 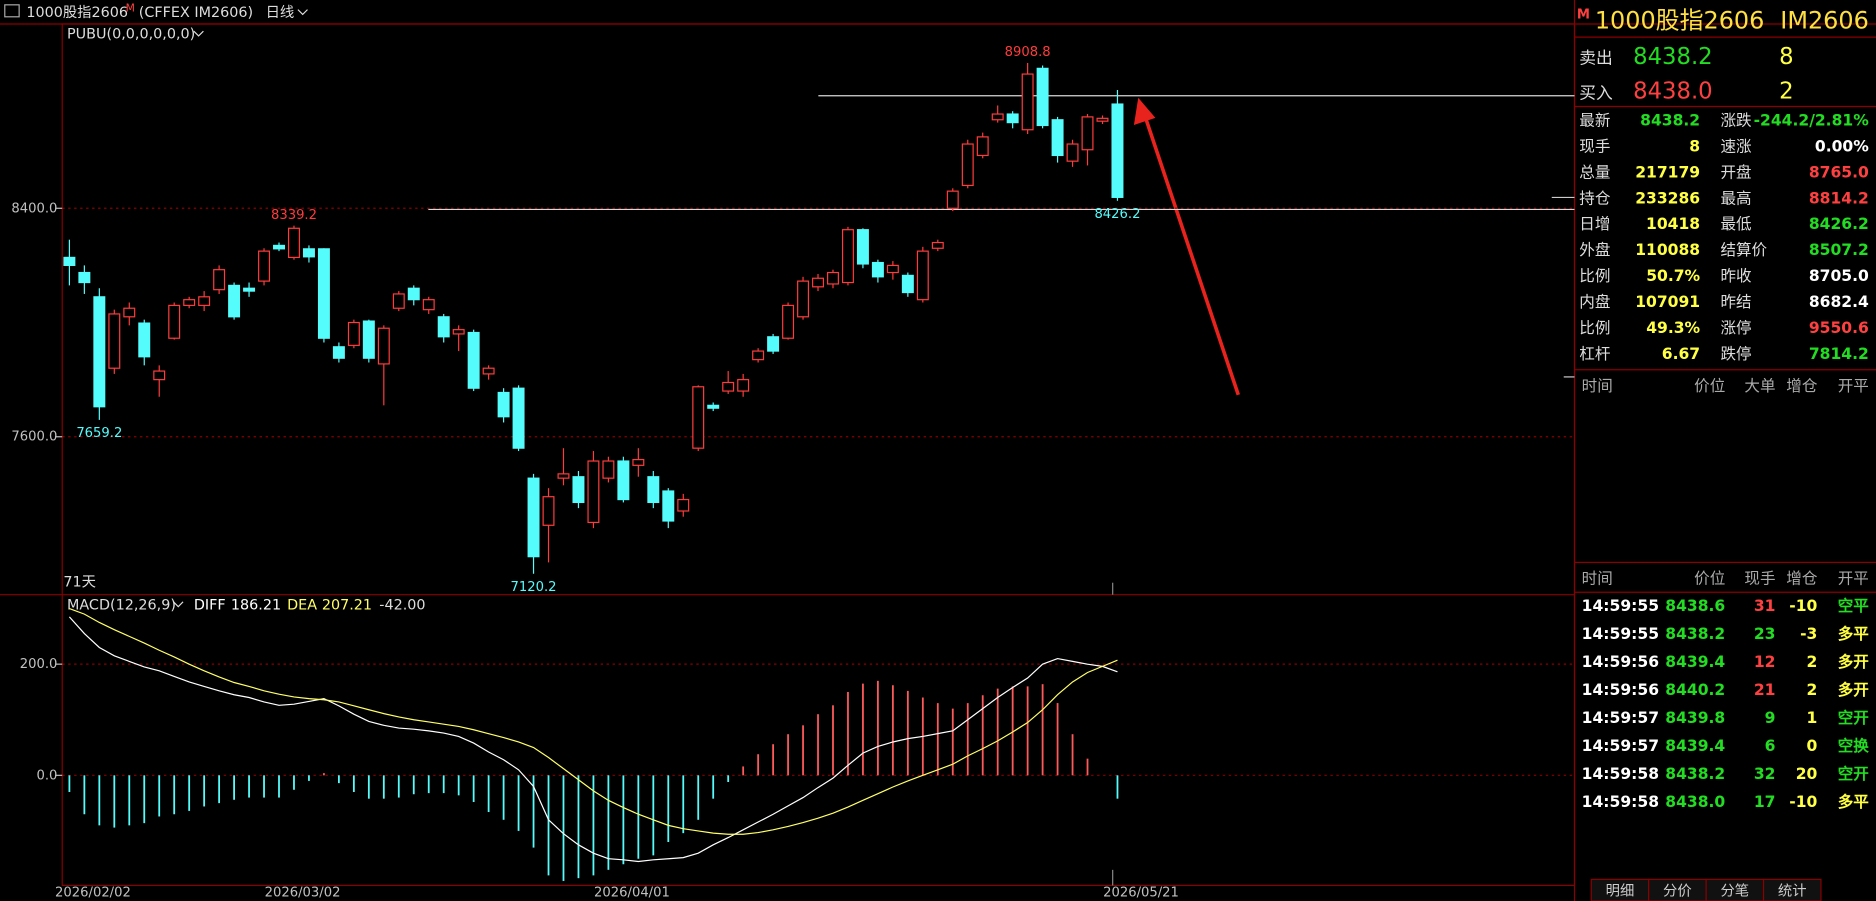 I want to click on quote-badge: M, so click(x=1583, y=14).